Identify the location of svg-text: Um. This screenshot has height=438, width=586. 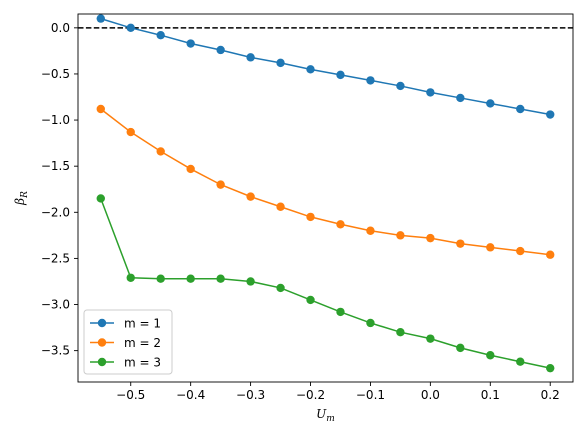
(325, 415).